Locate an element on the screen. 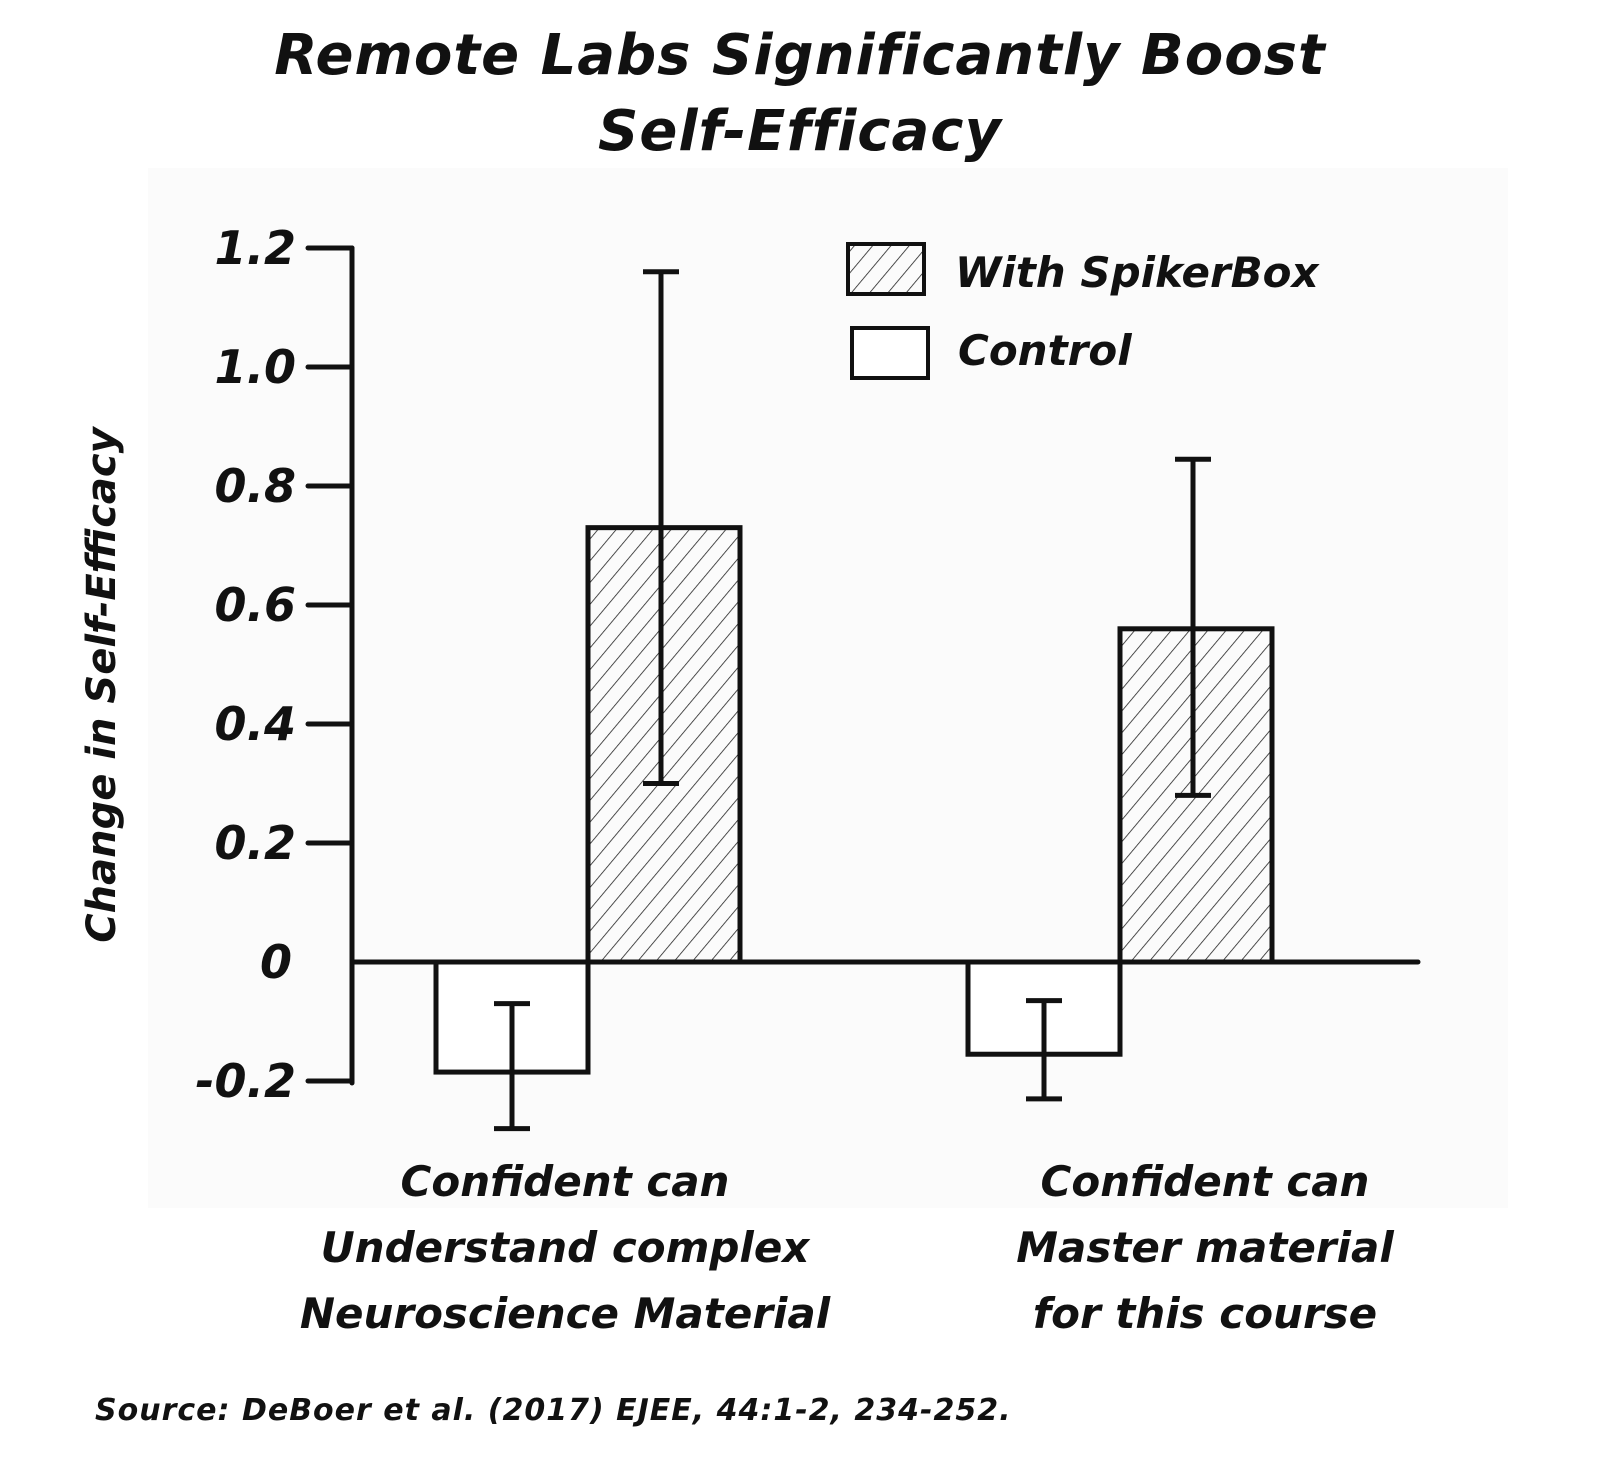  legend: With SpikerBox Control is located at coordinates (1083, 311).